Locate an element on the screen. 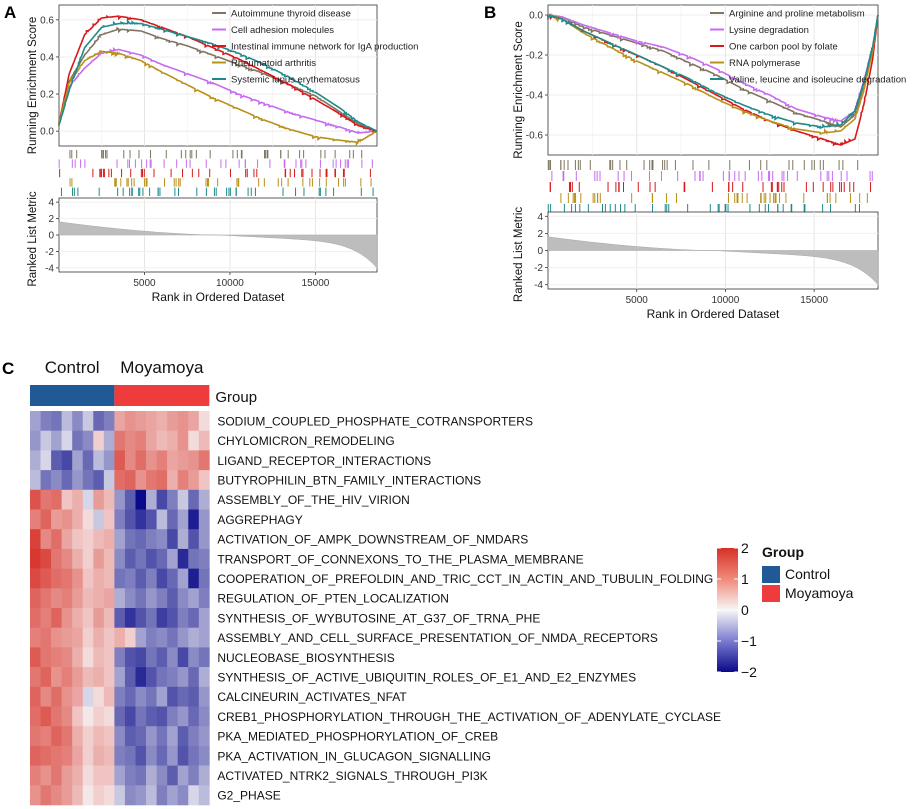  panel-label: A is located at coordinates (10, 12).